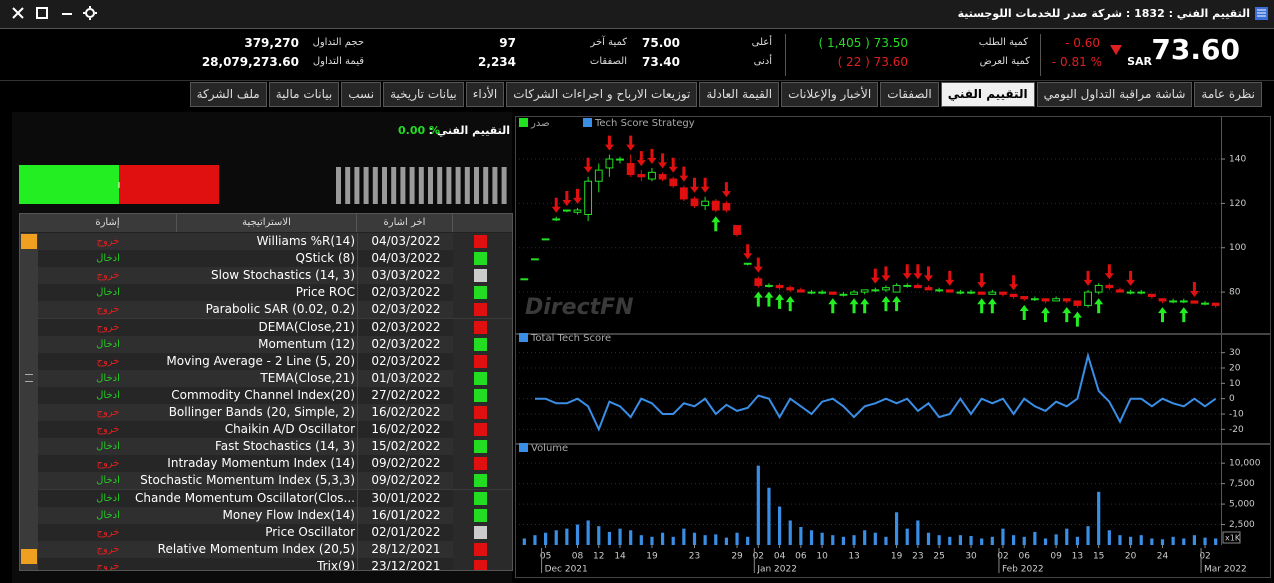 The width and height of the screenshot is (1274, 583). Describe the element at coordinates (304, 94) in the screenshot. I see `tab: بيانات مالية` at that location.